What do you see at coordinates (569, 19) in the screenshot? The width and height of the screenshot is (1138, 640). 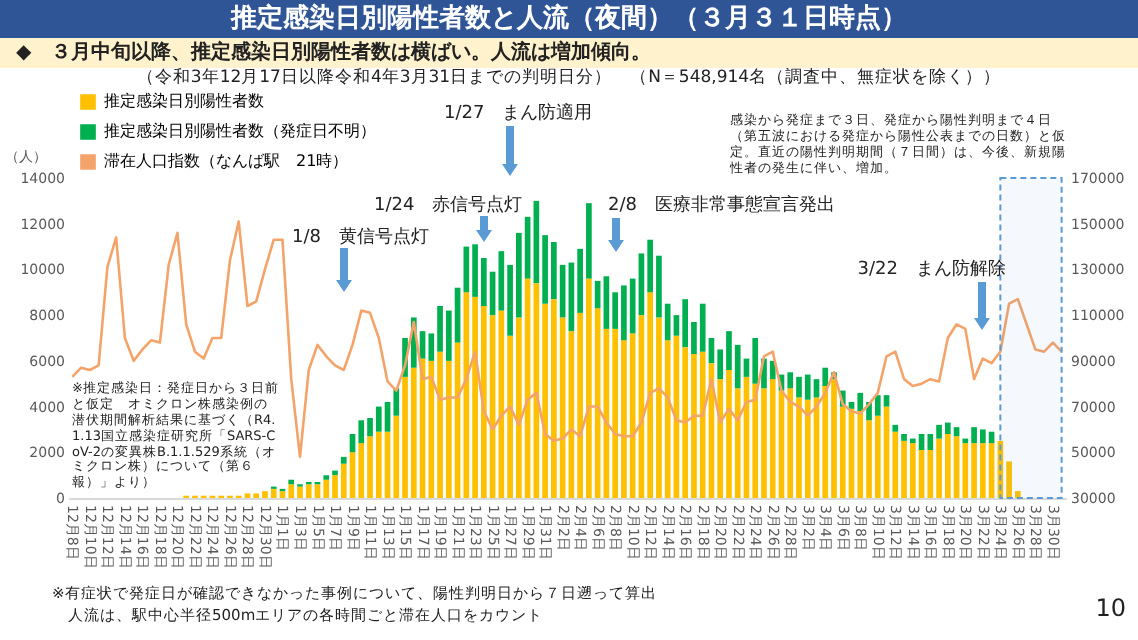 I see `chart-title: 推定感染日別陽性者数と人流（夜間）（３月３１日時点）` at bounding box center [569, 19].